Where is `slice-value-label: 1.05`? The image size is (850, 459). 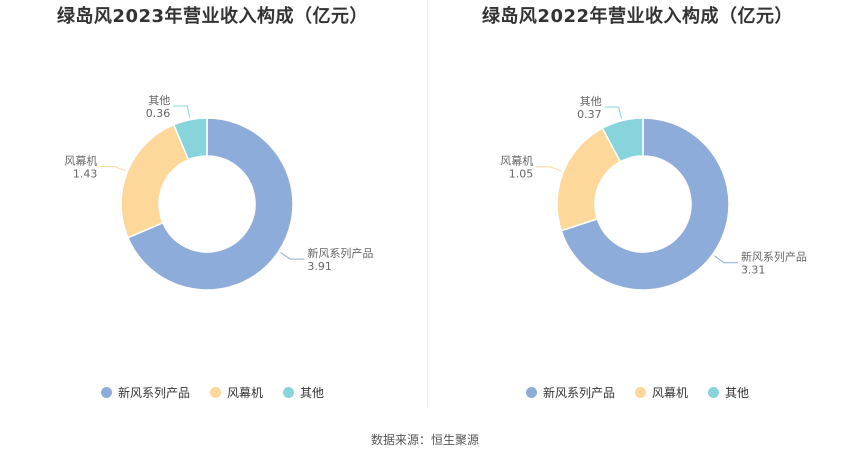
slice-value-label: 1.05 is located at coordinates (521, 174).